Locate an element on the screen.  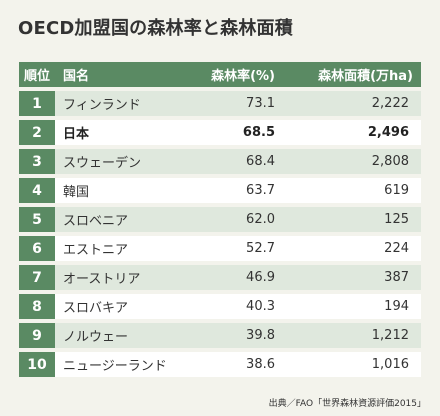
header-forest-area: 森林面積(万ha) is located at coordinates (350, 74).